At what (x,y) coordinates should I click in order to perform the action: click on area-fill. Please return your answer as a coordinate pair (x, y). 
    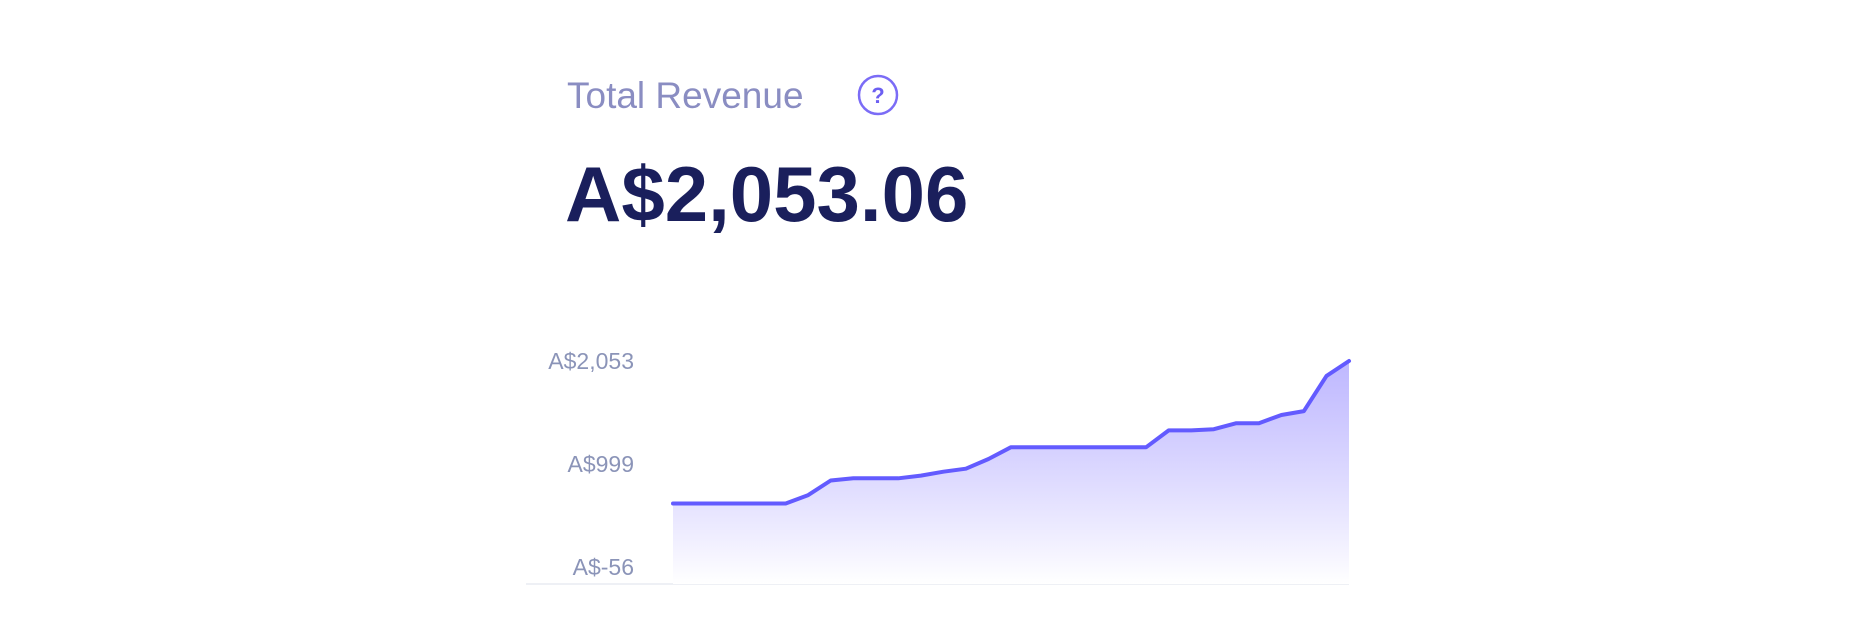
    Looking at the image, I should click on (1011, 472).